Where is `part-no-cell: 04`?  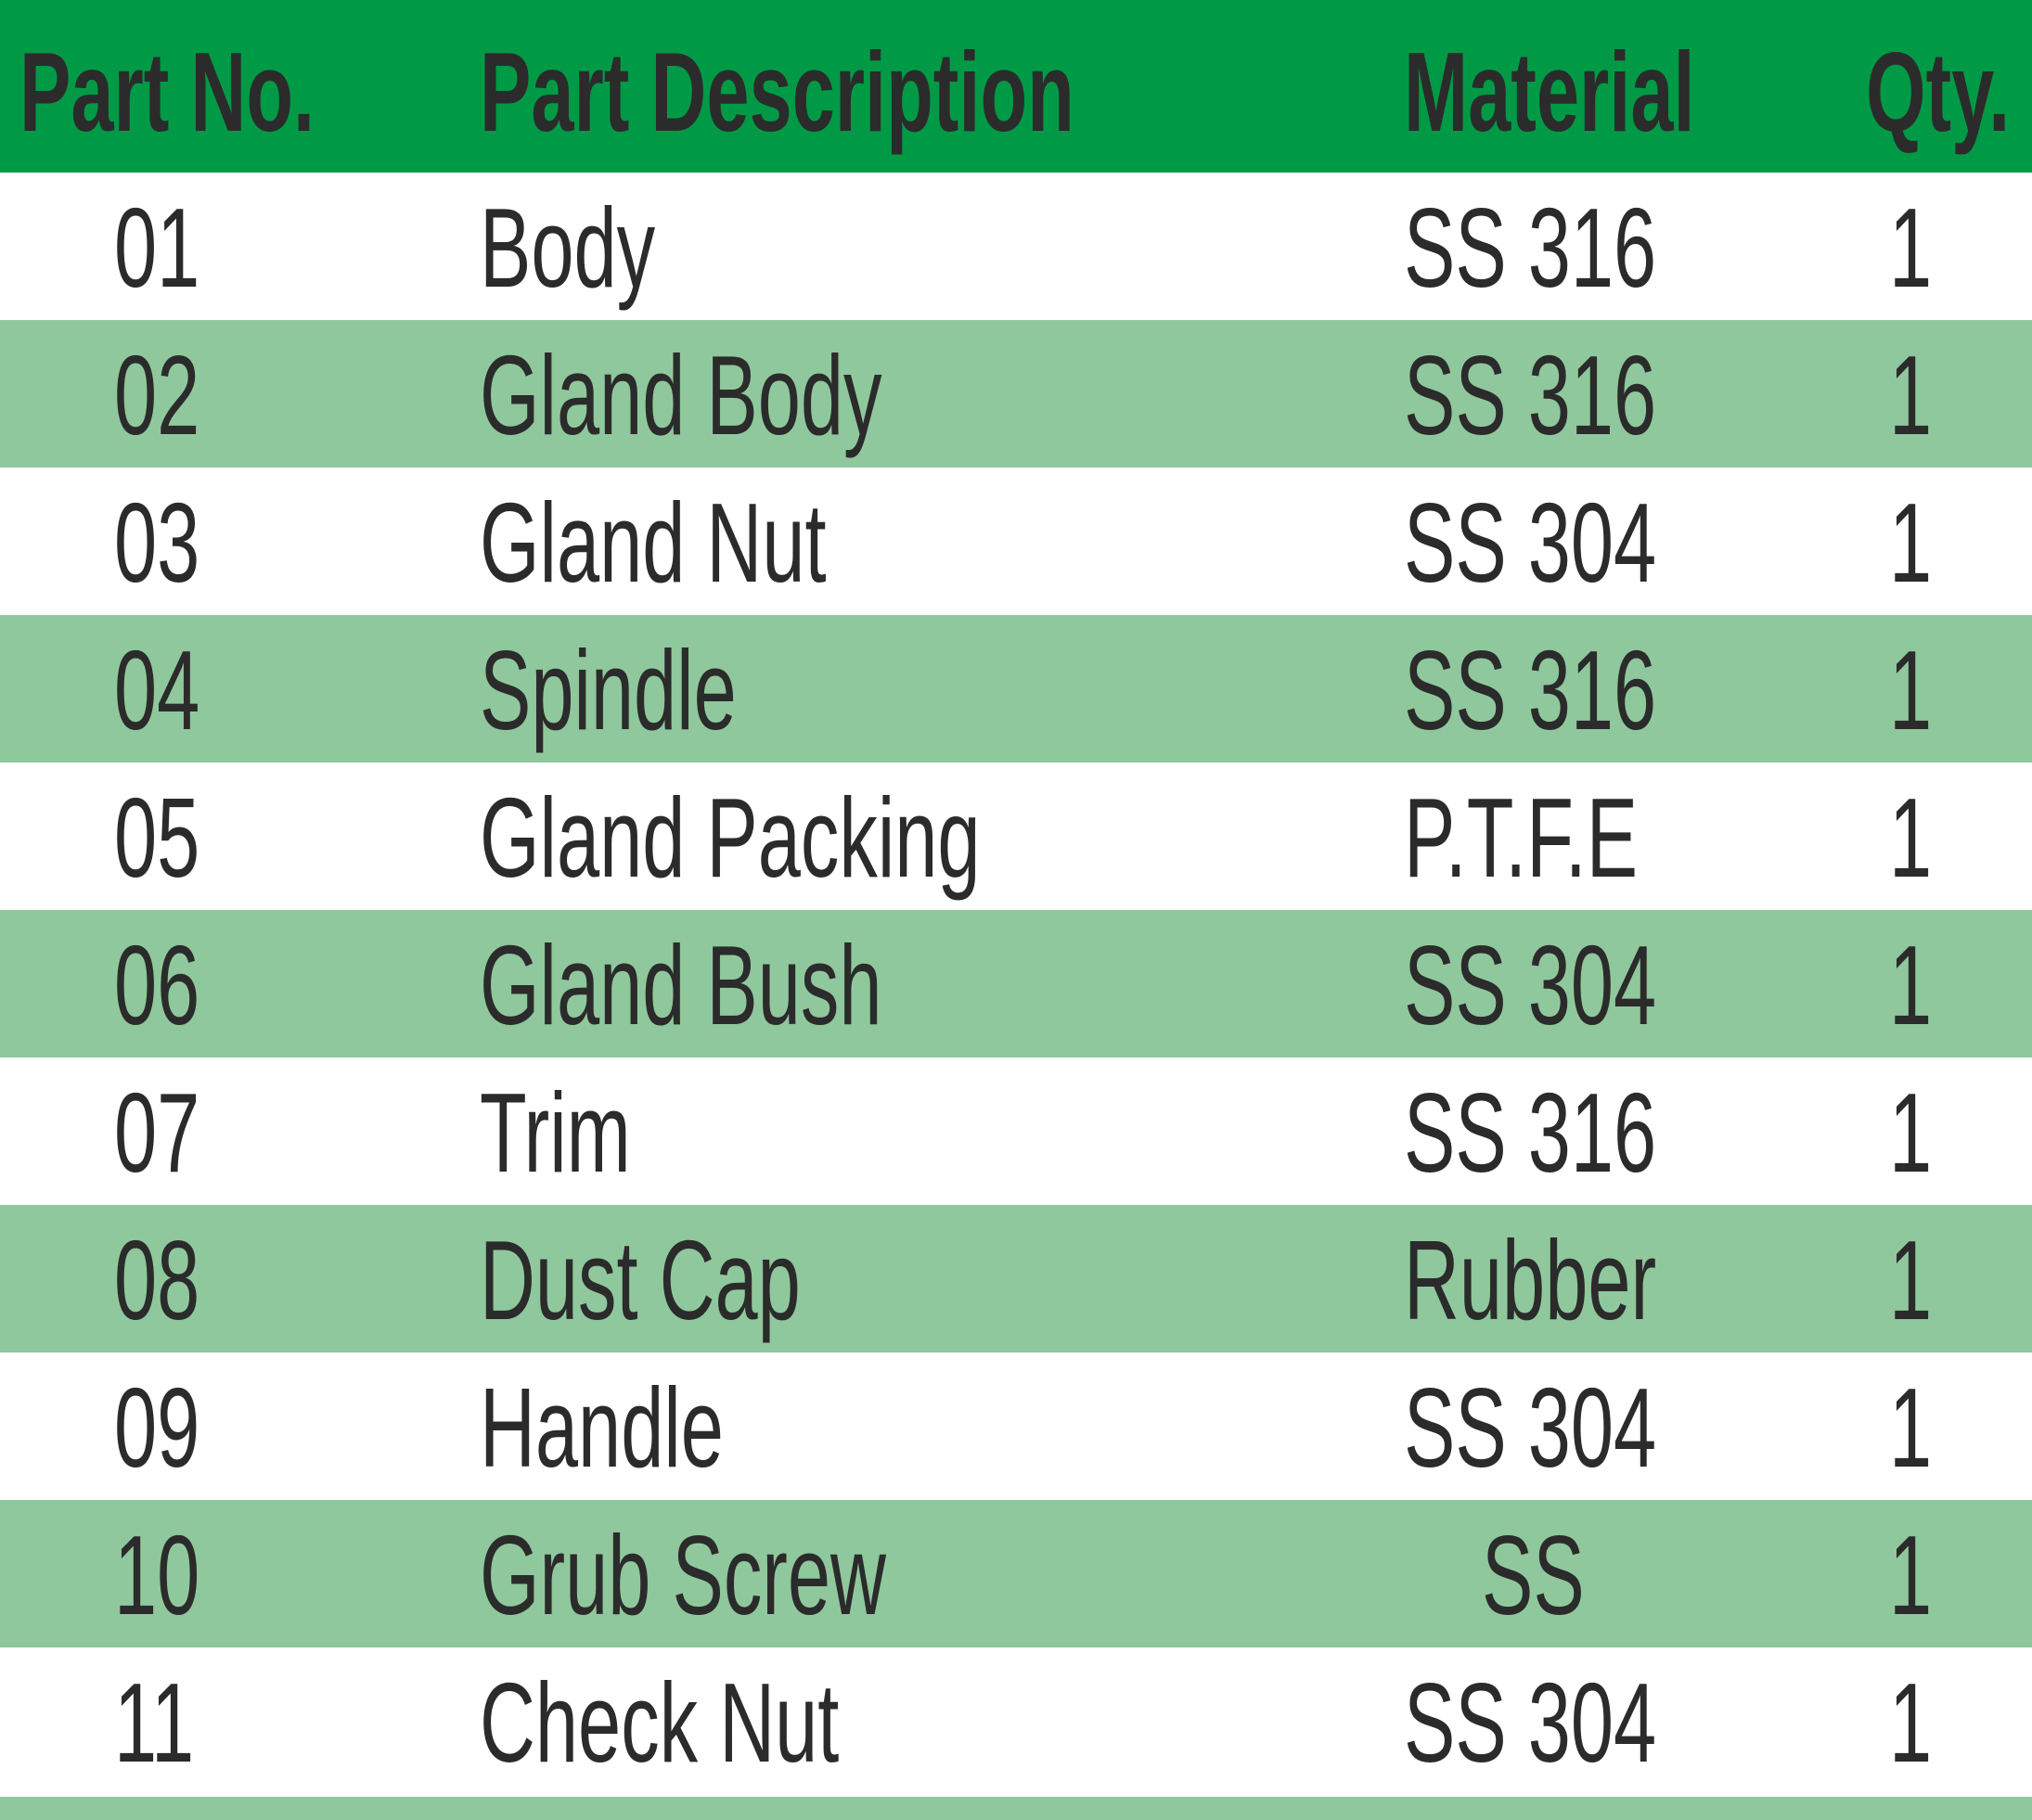
part-no-cell: 04 is located at coordinates (157, 690).